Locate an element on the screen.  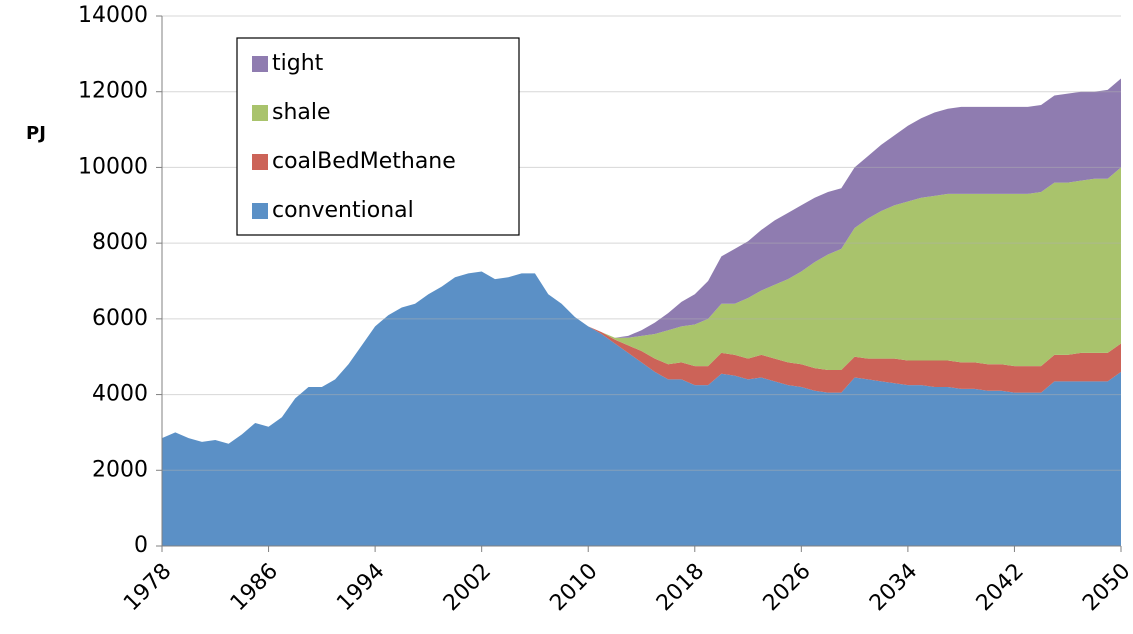
legend-label: coalBedMethane is located at coordinates (364, 161).